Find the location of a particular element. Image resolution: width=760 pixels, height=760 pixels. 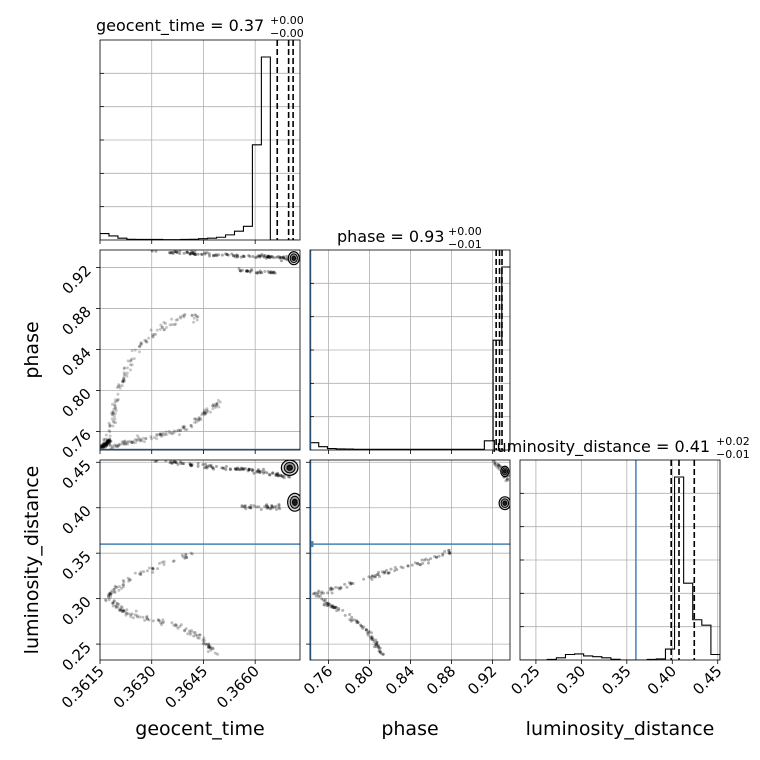

xtick-label: 0.3660 is located at coordinates (238, 687).